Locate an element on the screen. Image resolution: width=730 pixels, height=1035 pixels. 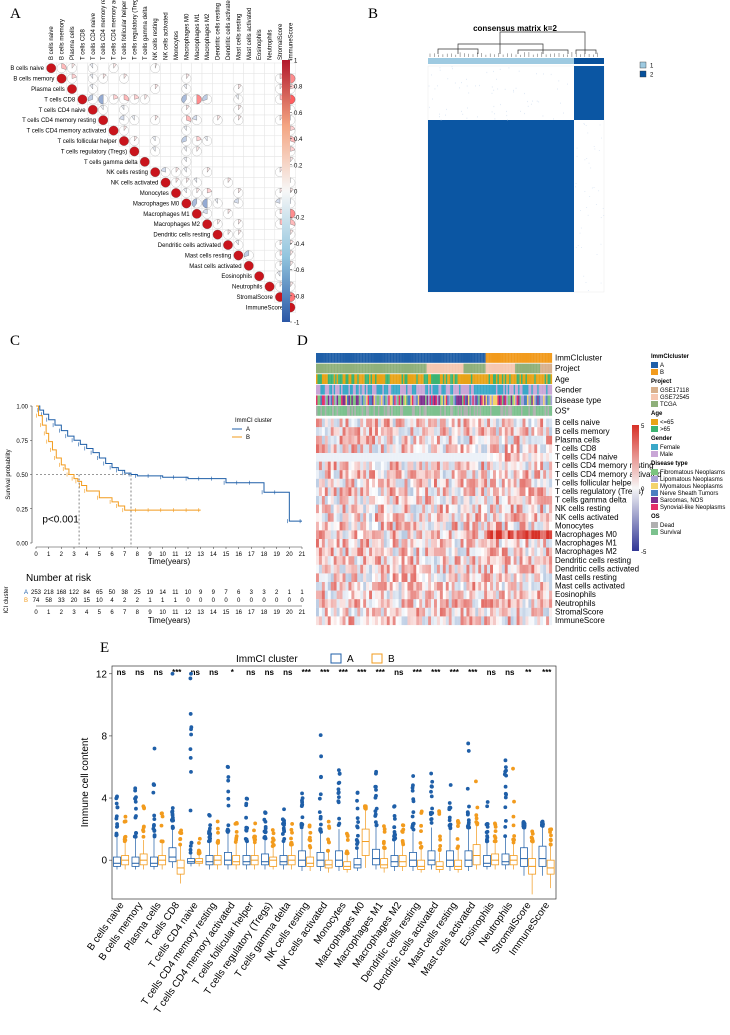
risk-table-count: 38 is located at coordinates (124, 593).